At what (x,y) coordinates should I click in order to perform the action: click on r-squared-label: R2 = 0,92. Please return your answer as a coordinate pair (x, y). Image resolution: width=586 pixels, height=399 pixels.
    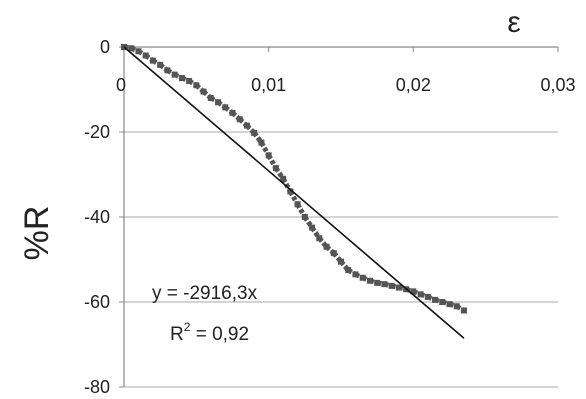
    Looking at the image, I should click on (209, 332).